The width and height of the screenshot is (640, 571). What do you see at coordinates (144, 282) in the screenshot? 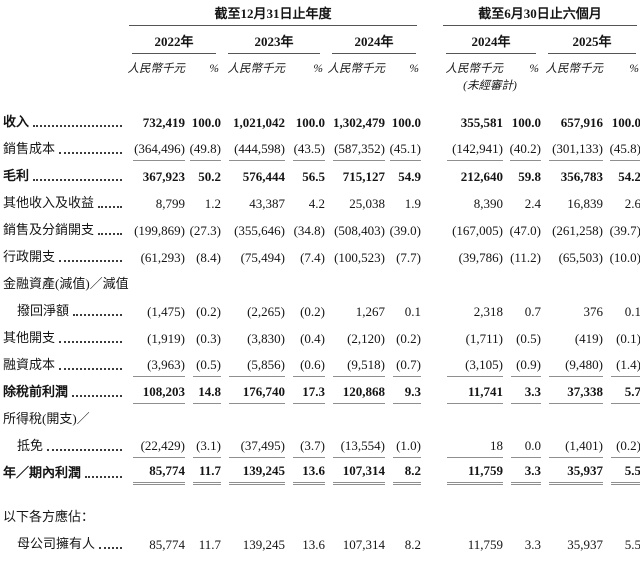
I see `row-label: 金融資產(減值)／減值` at bounding box center [144, 282].